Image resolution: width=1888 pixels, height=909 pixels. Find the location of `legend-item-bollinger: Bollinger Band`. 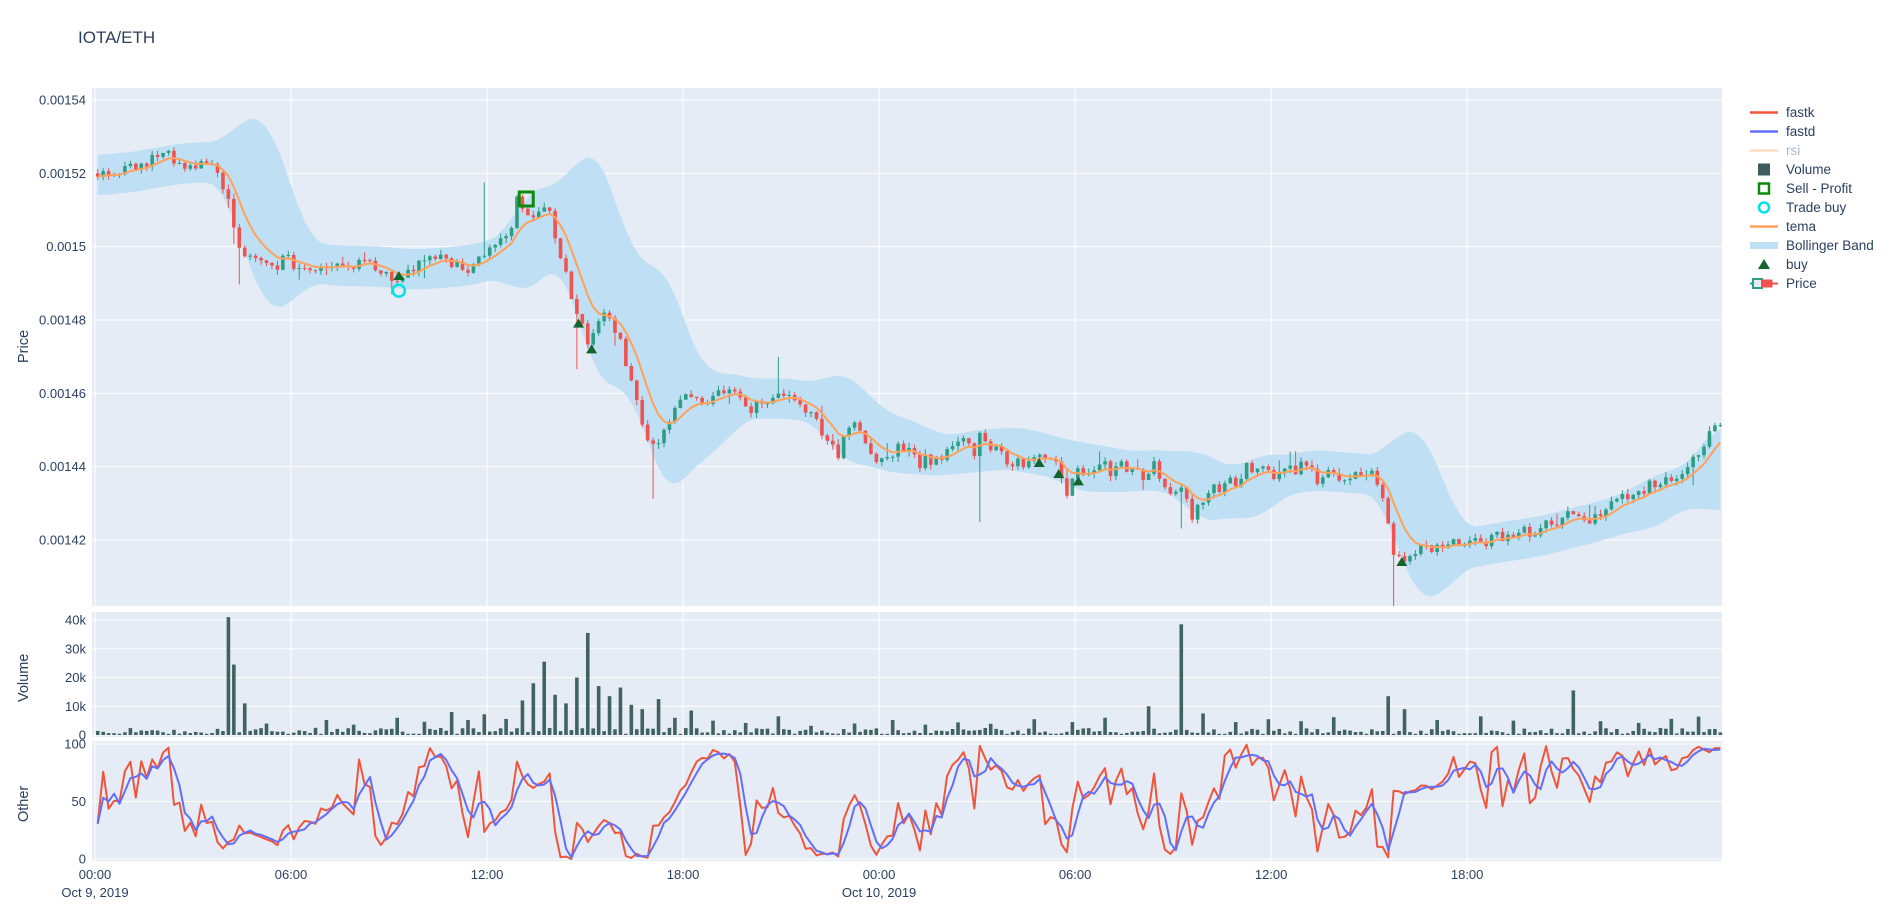

legend-item-bollinger: Bollinger Band is located at coordinates (1810, 245).